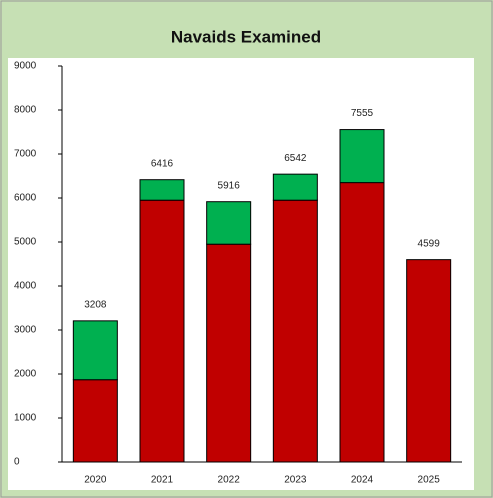 This screenshot has height=498, width=493. I want to click on x-tick-label: 2020, so click(95, 480).